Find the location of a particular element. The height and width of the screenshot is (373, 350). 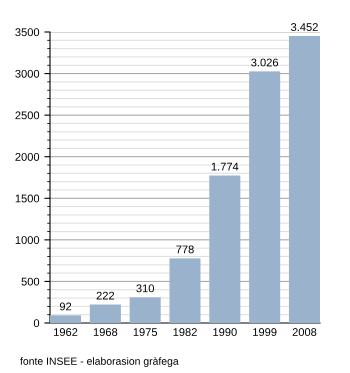

y-tick-label: 2500 is located at coordinates (27, 115).